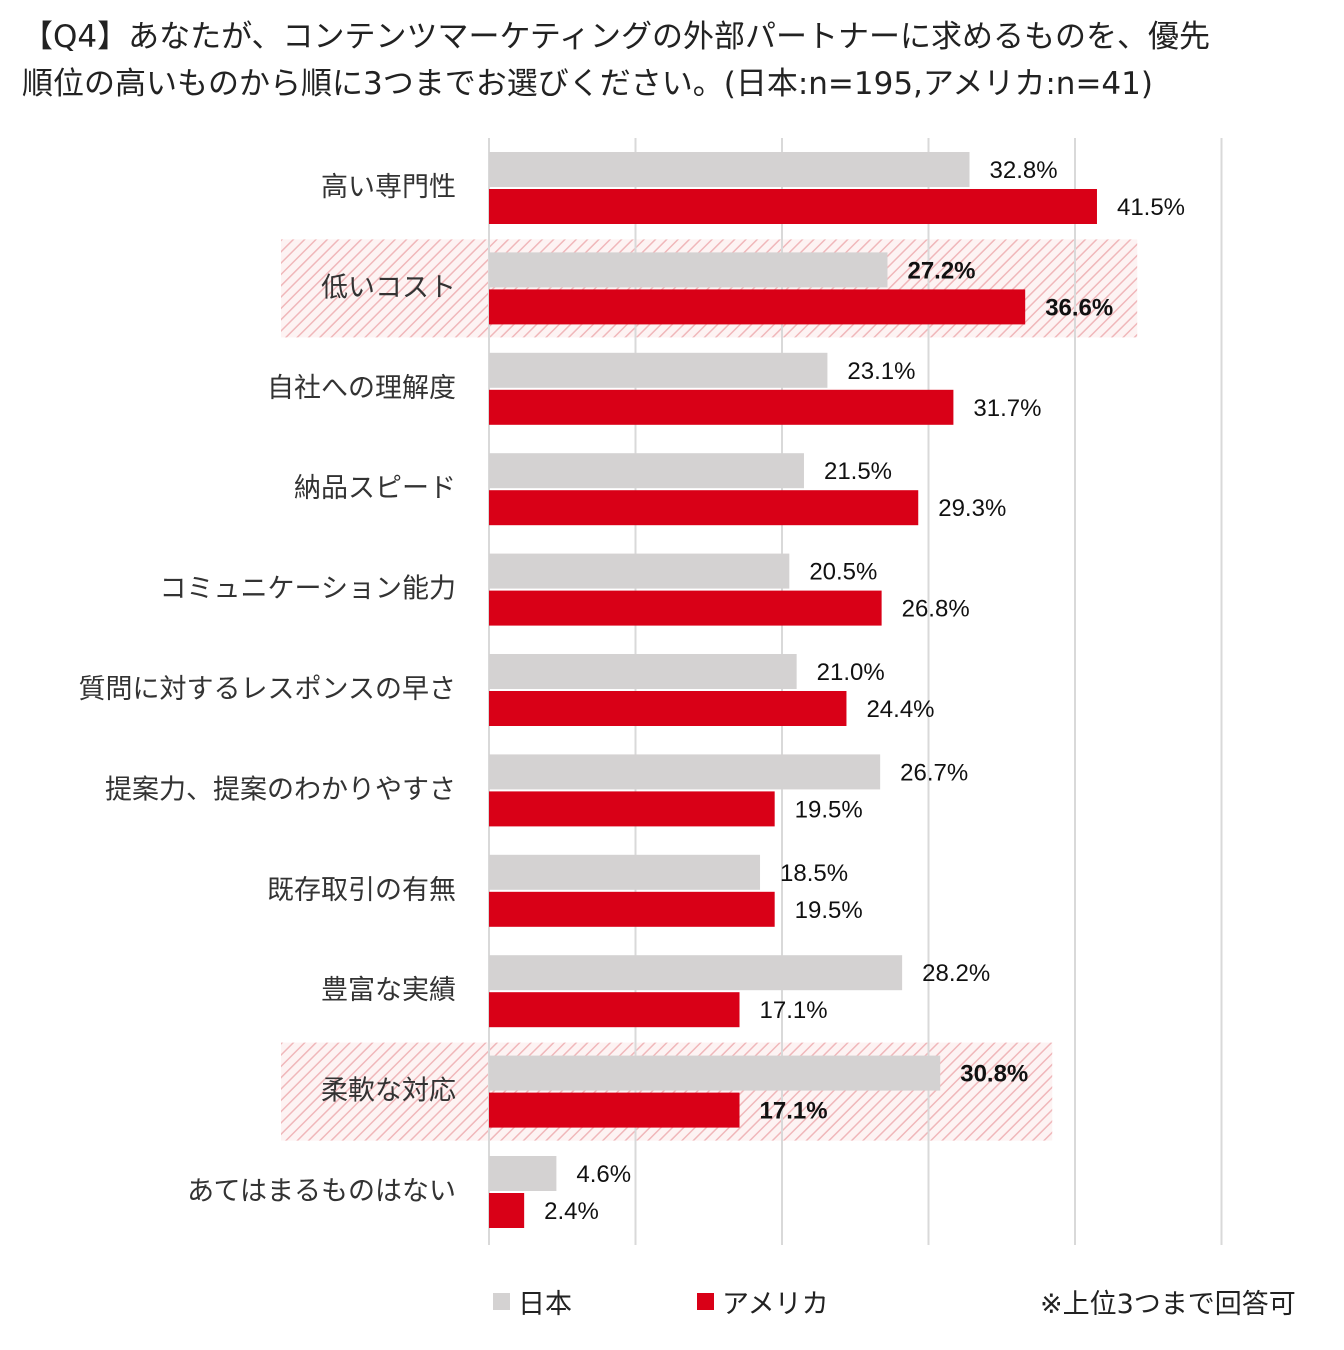  I want to click on data-label-usa: 41.5%, so click(1151, 207).